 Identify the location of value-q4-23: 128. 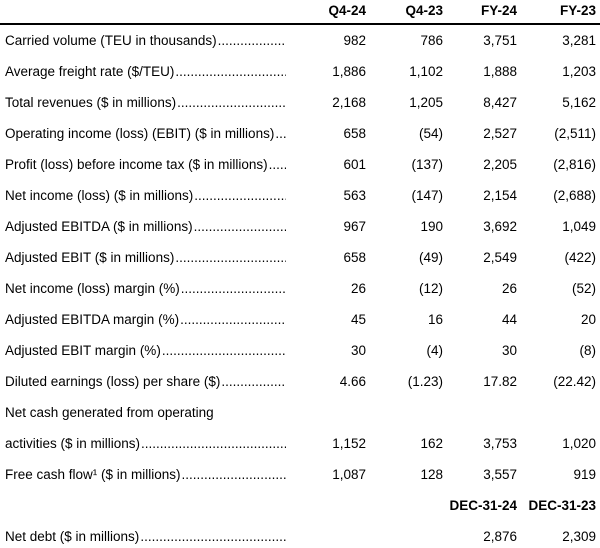
(431, 474).